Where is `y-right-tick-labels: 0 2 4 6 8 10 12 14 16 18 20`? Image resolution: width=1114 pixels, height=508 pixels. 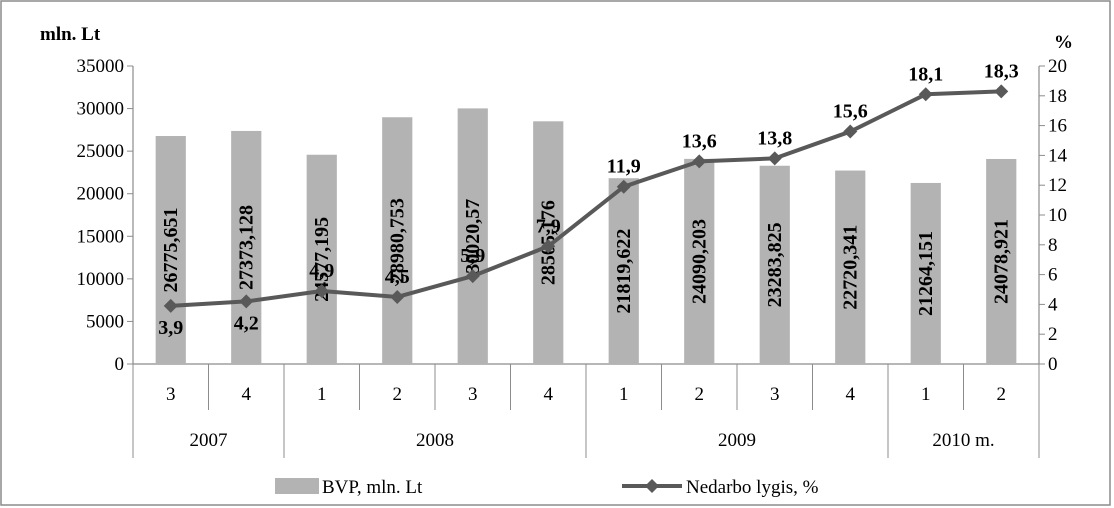 y-right-tick-labels: 0 2 4 6 8 10 12 14 16 18 20 is located at coordinates (1058, 215).